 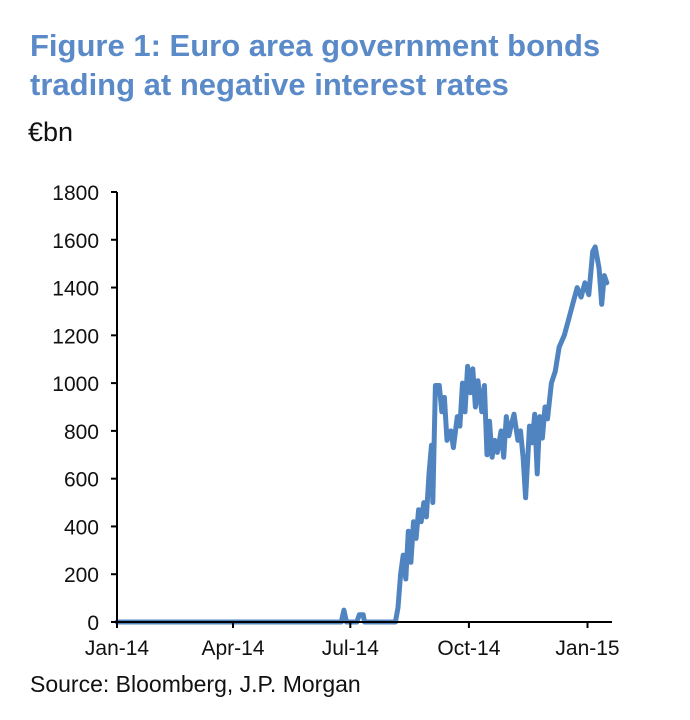 I want to click on y-tick-label: 800, so click(x=81, y=432).